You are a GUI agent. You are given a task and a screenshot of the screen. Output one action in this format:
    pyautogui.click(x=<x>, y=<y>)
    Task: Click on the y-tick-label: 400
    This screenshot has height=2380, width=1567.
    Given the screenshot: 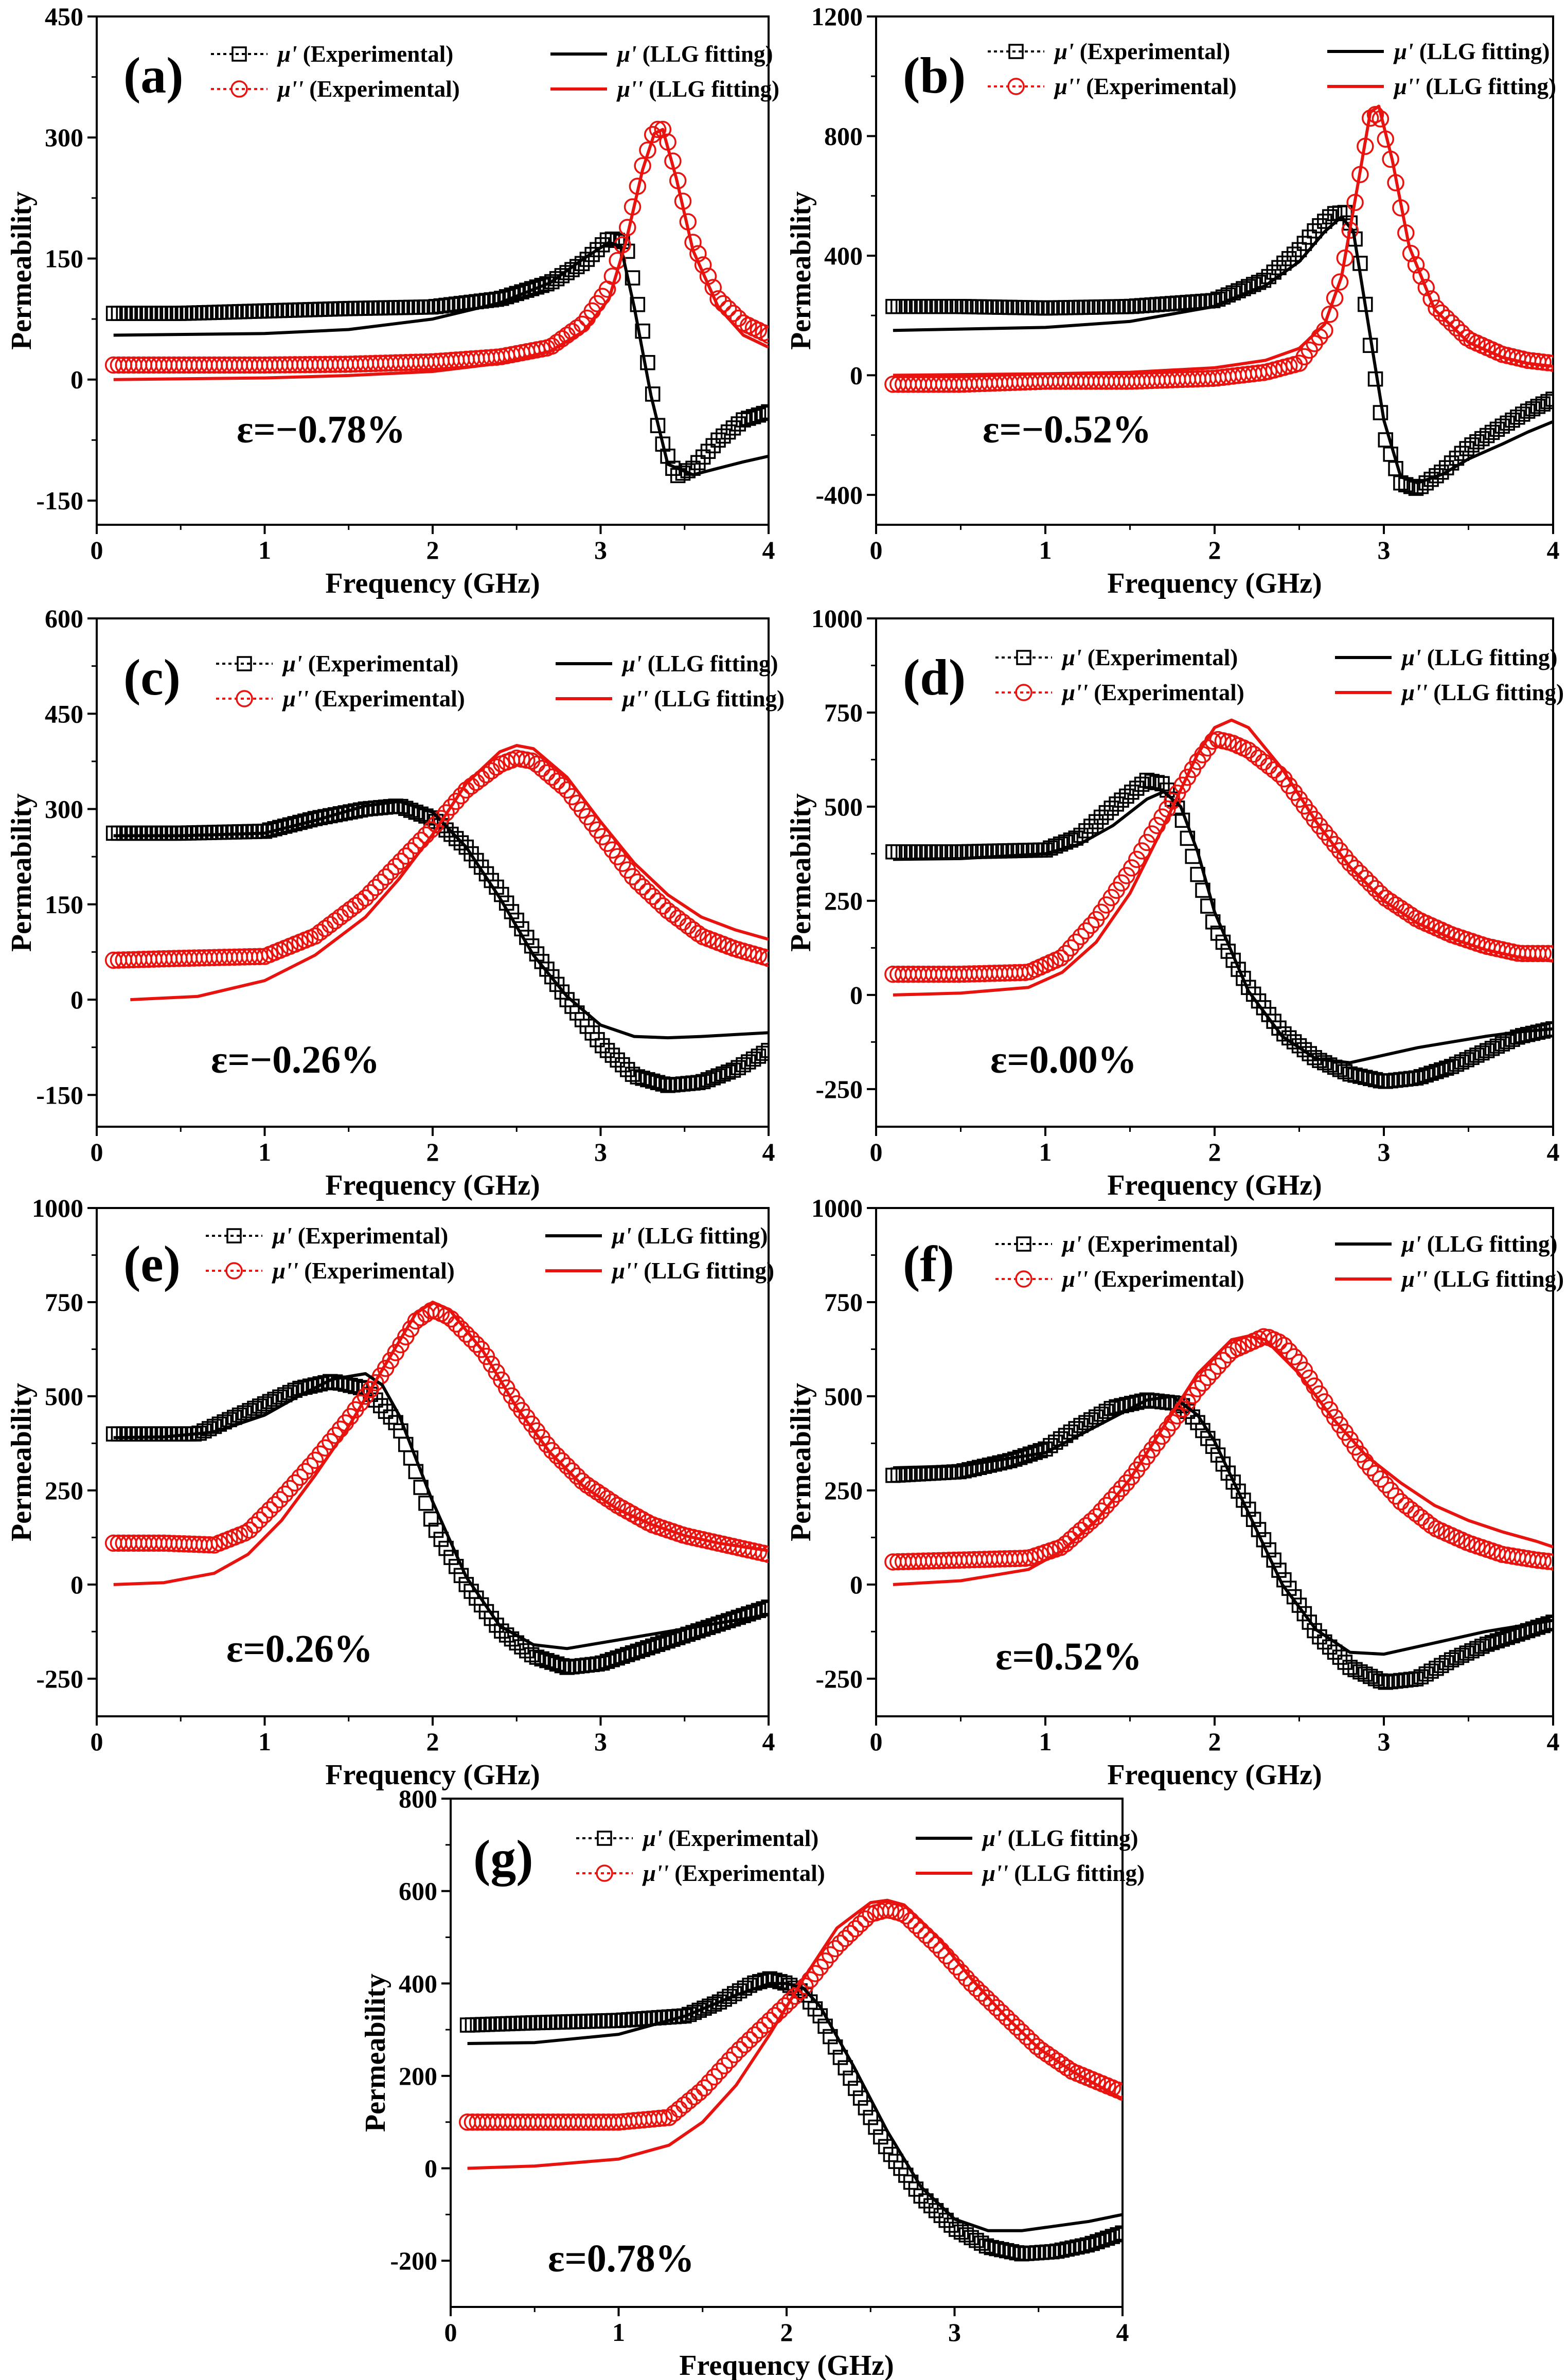 What is the action you would take?
    pyautogui.click(x=418, y=1983)
    